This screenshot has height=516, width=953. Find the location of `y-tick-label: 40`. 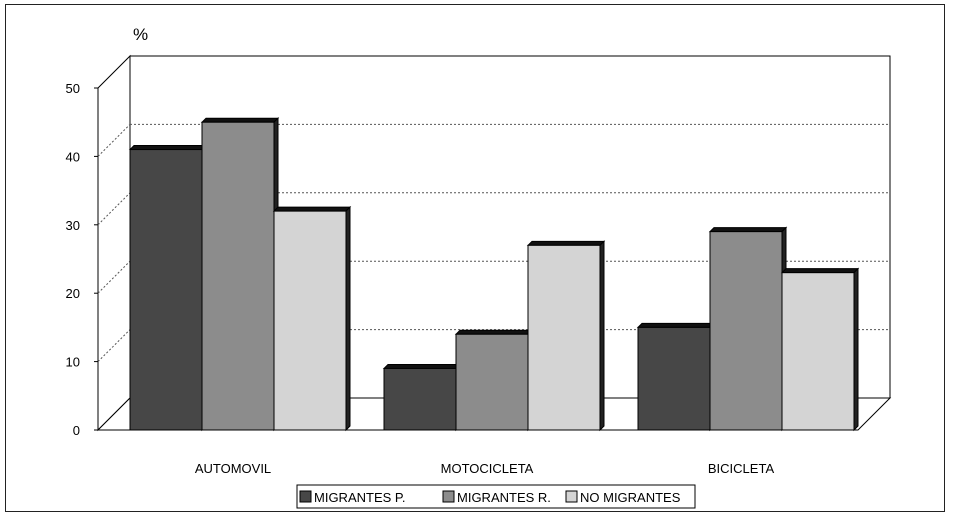

y-tick-label: 40 is located at coordinates (73, 156).